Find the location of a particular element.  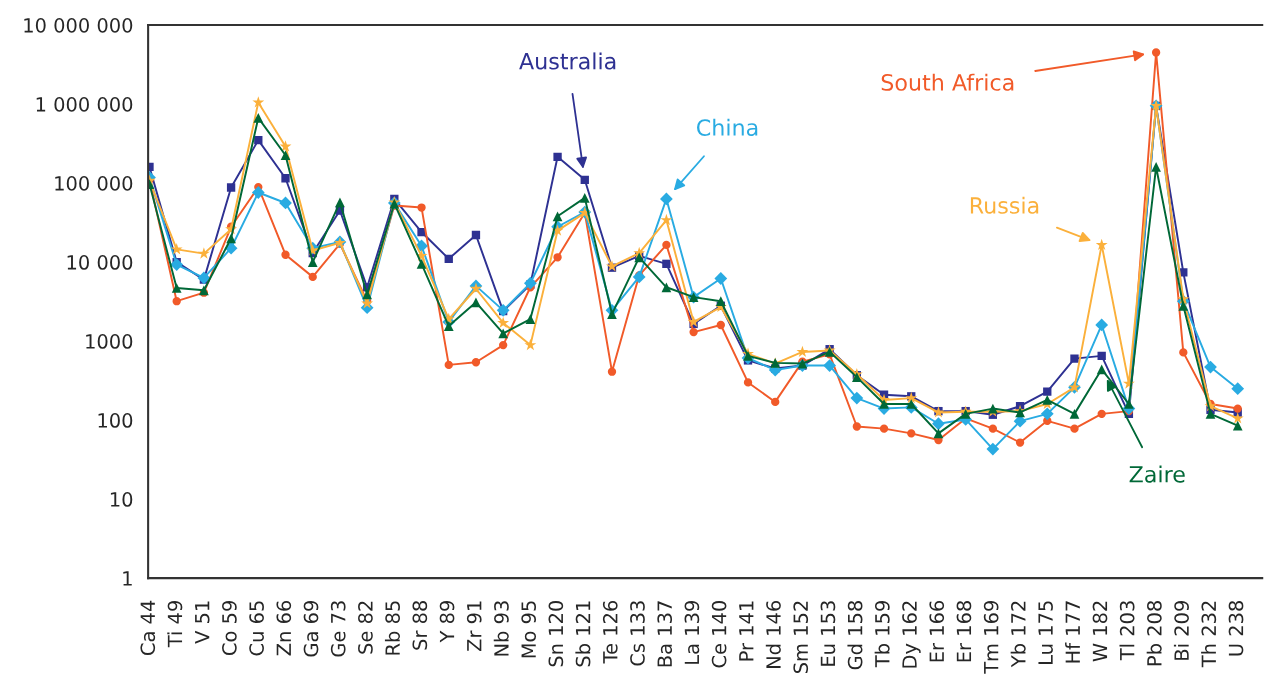

x-tick-label: Dy 162 is located at coordinates (911, 634).